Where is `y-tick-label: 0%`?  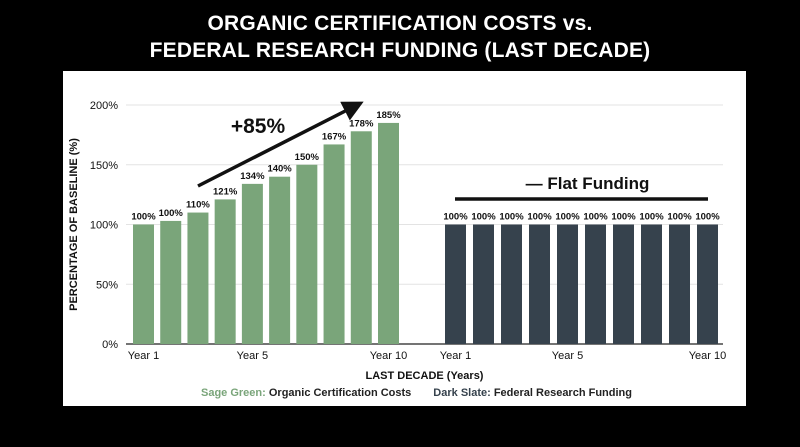 y-tick-label: 0% is located at coordinates (110, 345).